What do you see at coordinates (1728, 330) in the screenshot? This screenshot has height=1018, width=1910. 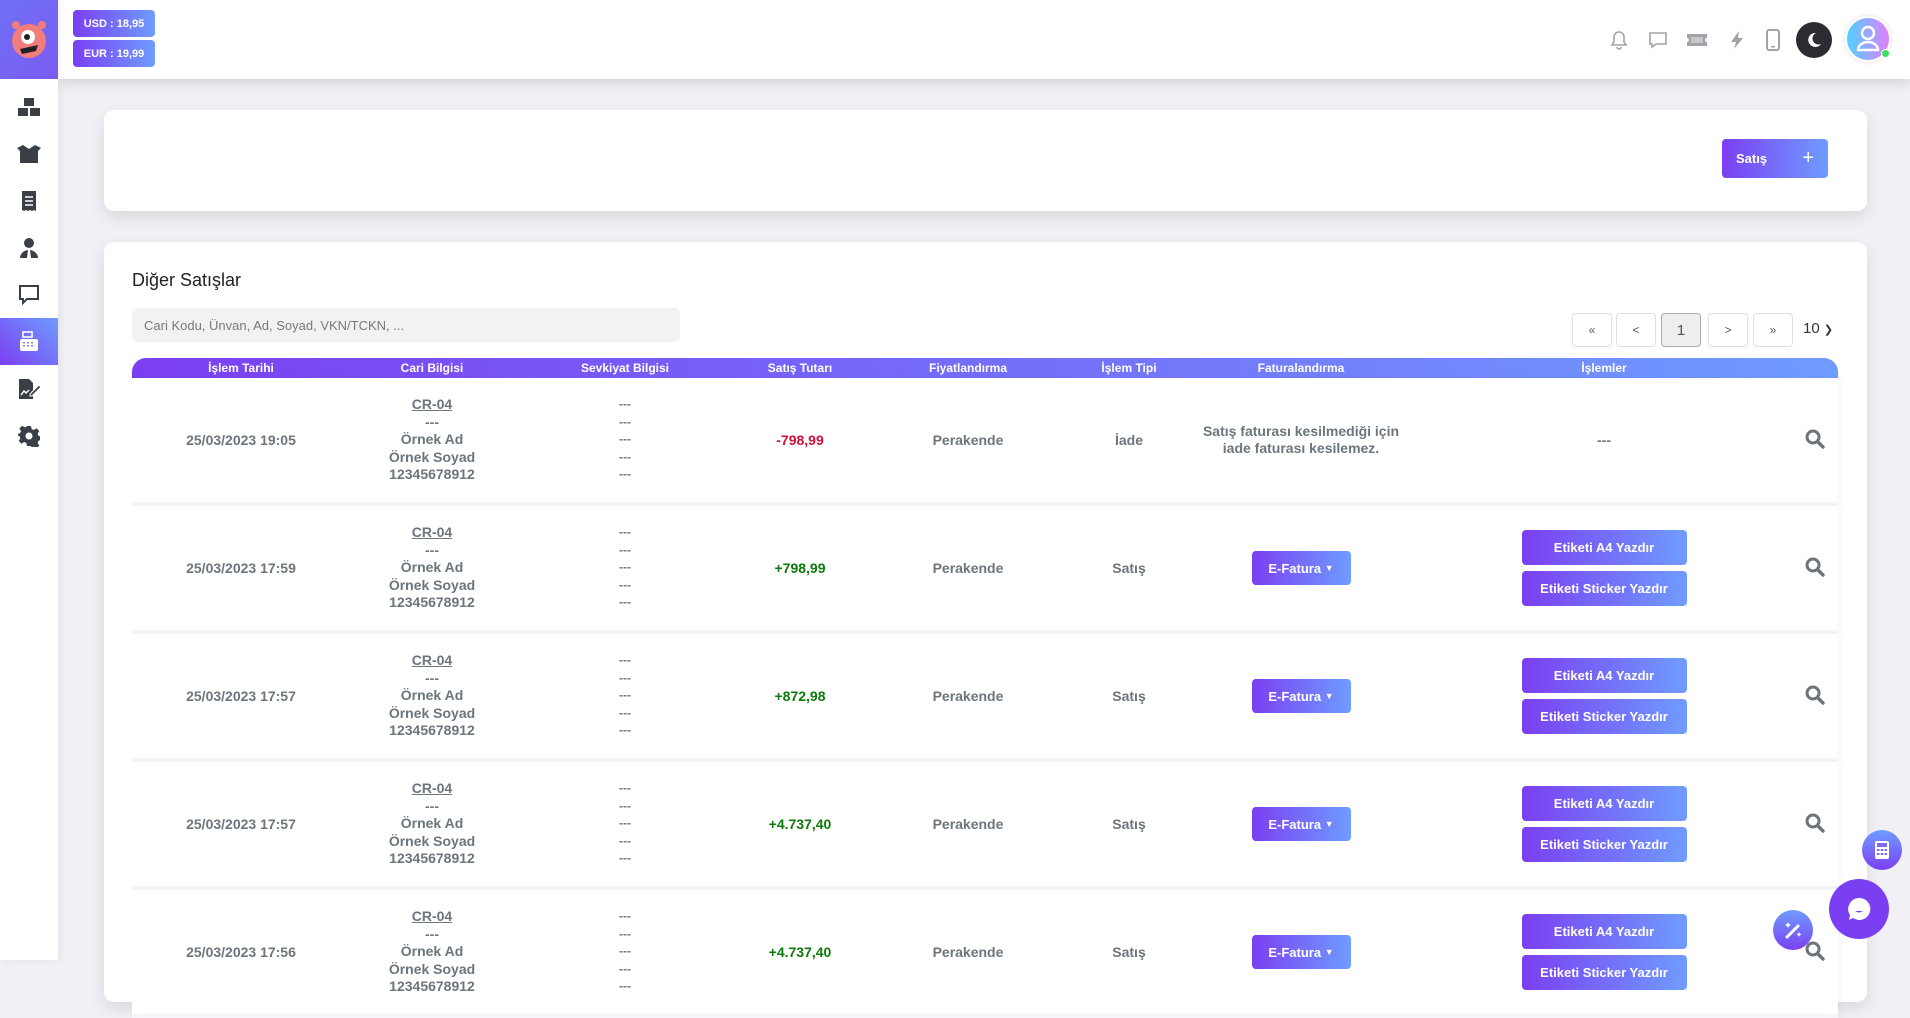 I see `page-next-button: >` at bounding box center [1728, 330].